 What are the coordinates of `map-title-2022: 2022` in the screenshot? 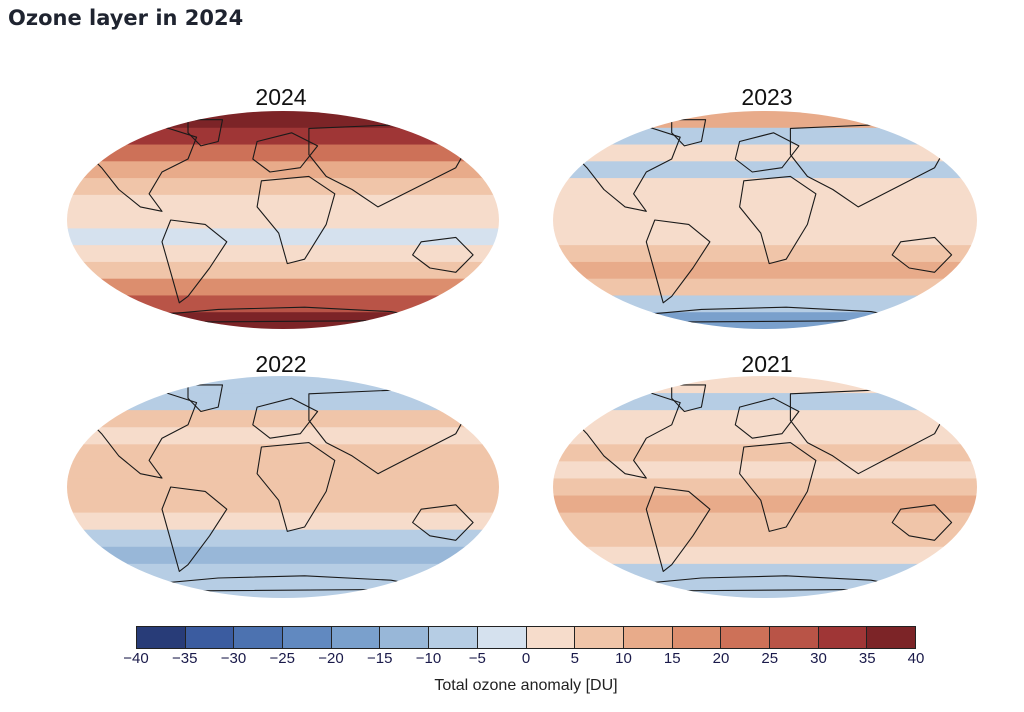 It's located at (281, 364).